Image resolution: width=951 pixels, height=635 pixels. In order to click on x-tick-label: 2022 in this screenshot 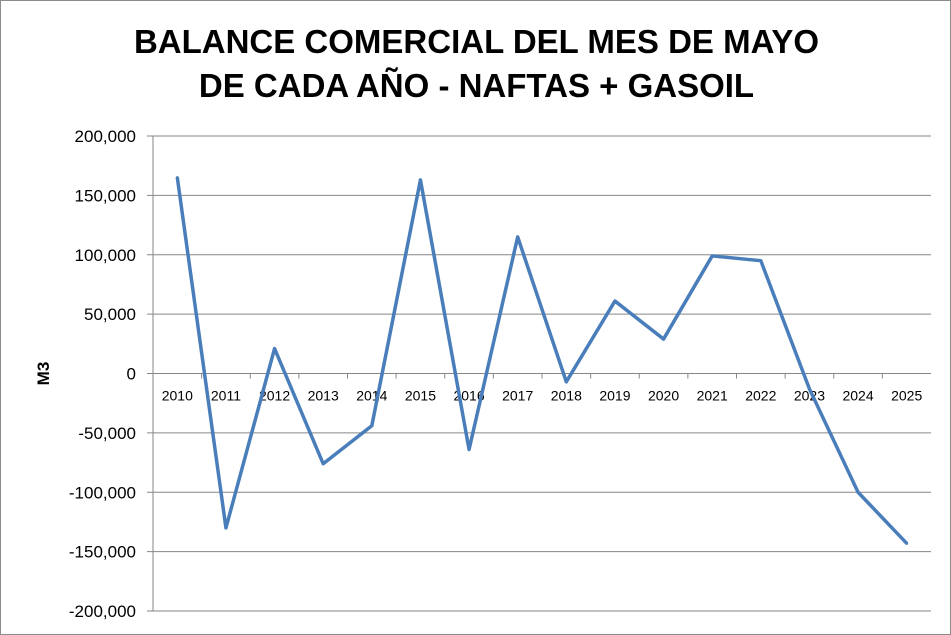, I will do `click(760, 396)`.